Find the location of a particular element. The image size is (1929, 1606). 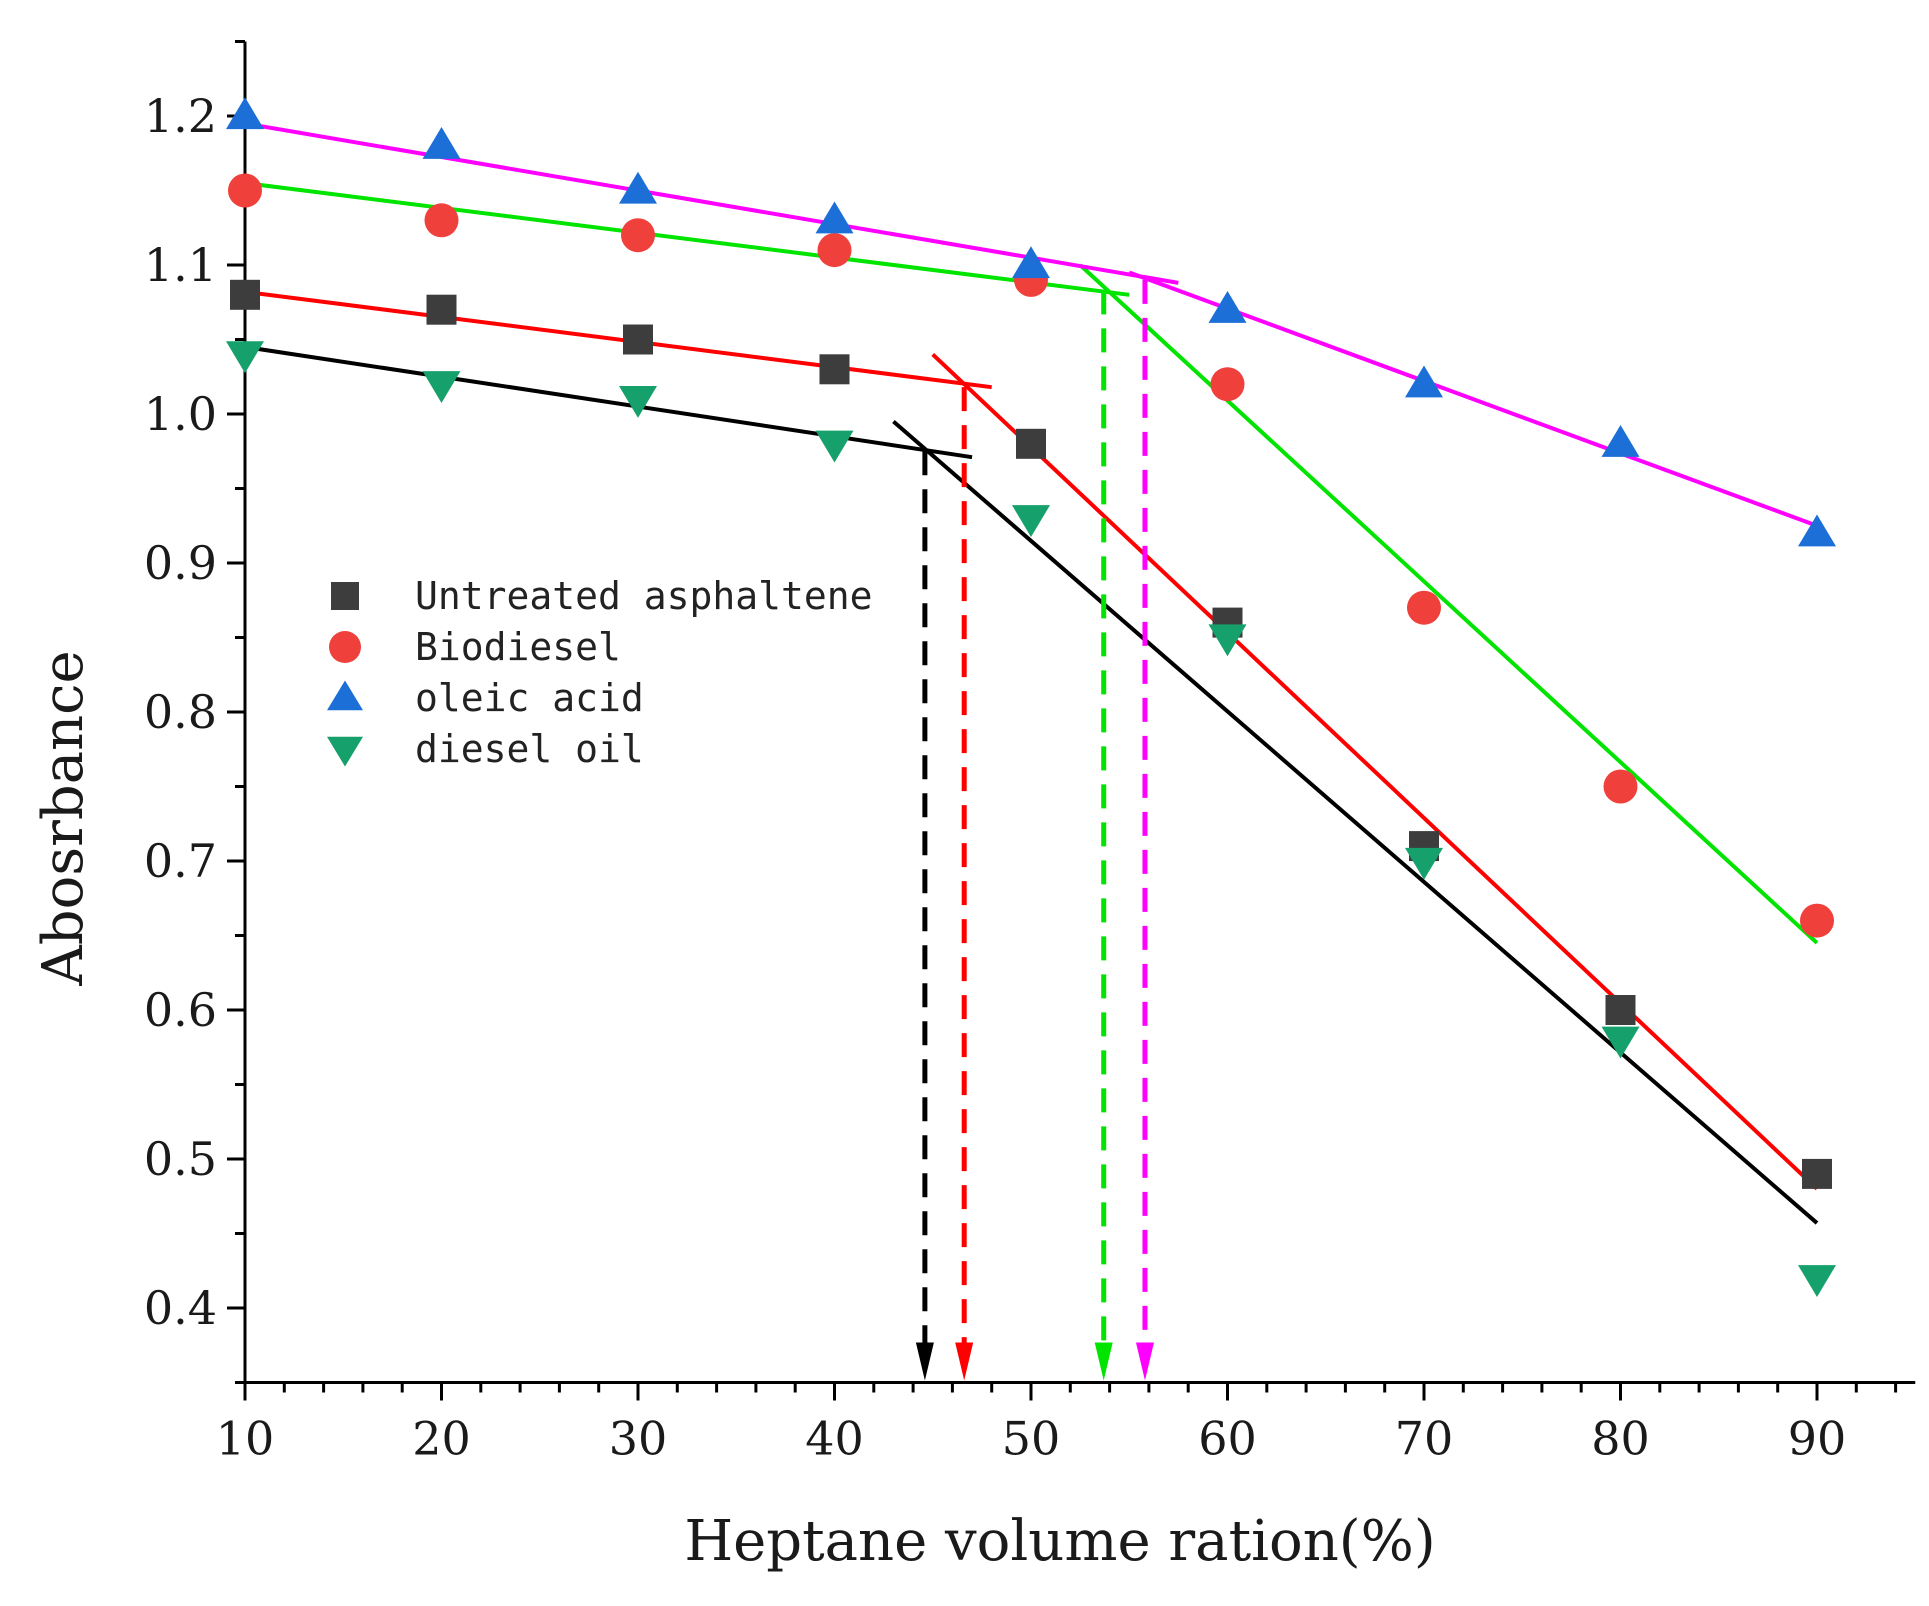

x-tick-label: 80 is located at coordinates (1620, 1439).